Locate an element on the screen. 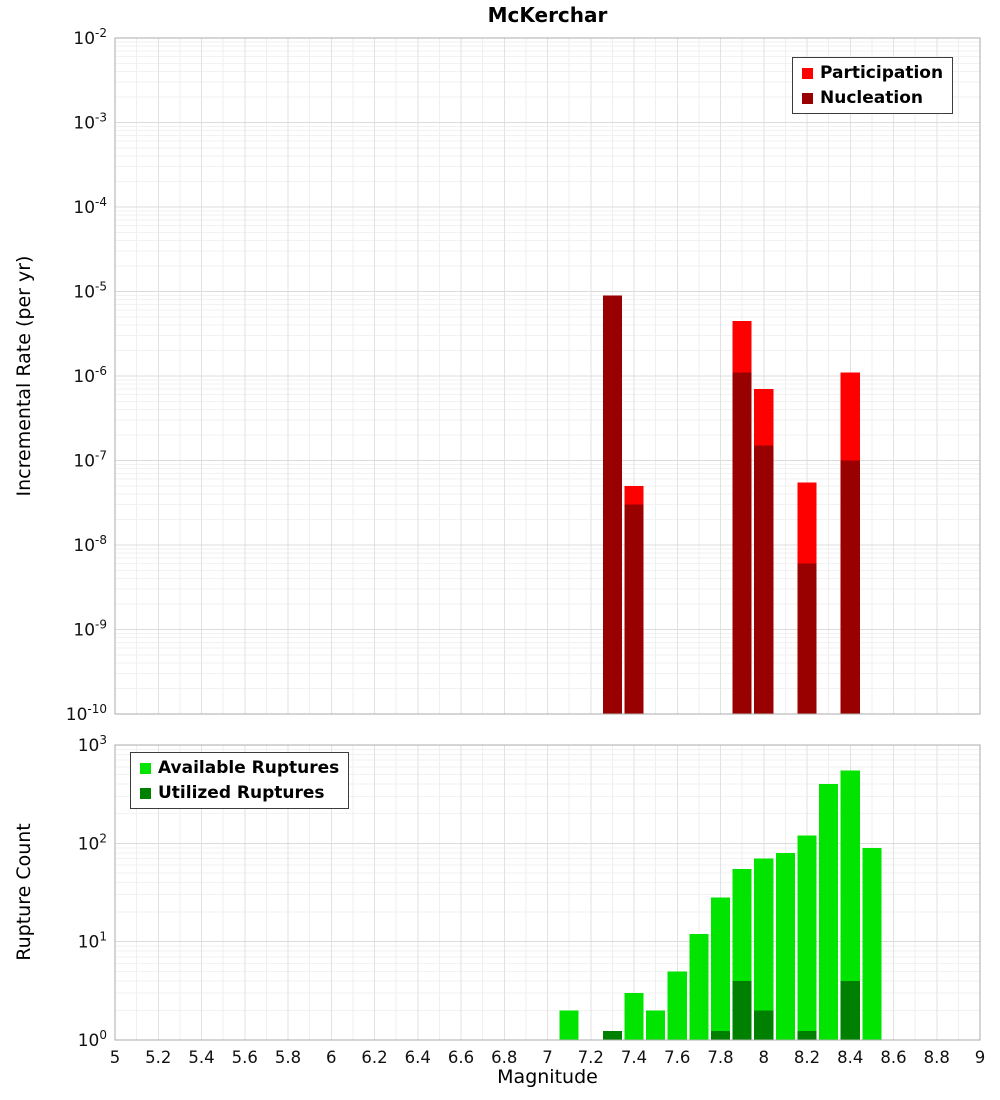 The image size is (1000, 1100). available-ruptures-swatch-icon is located at coordinates (145, 768).